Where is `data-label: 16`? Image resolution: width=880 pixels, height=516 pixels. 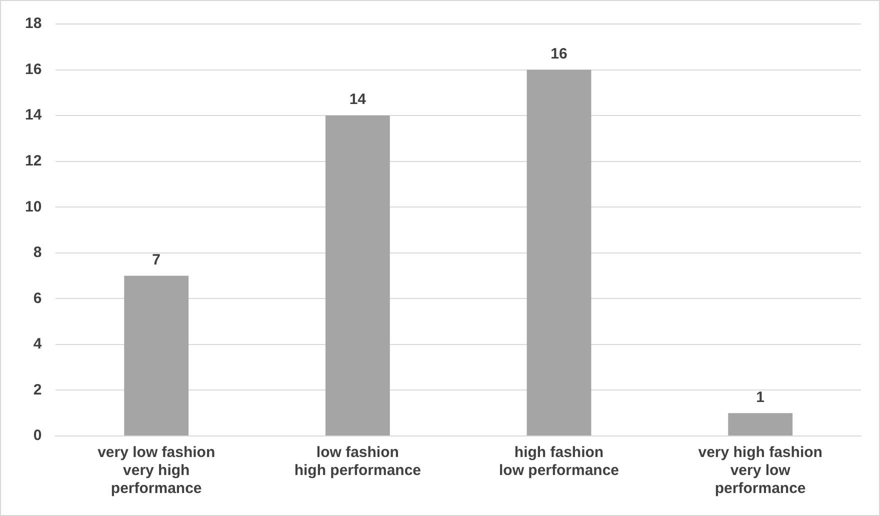 data-label: 16 is located at coordinates (559, 53).